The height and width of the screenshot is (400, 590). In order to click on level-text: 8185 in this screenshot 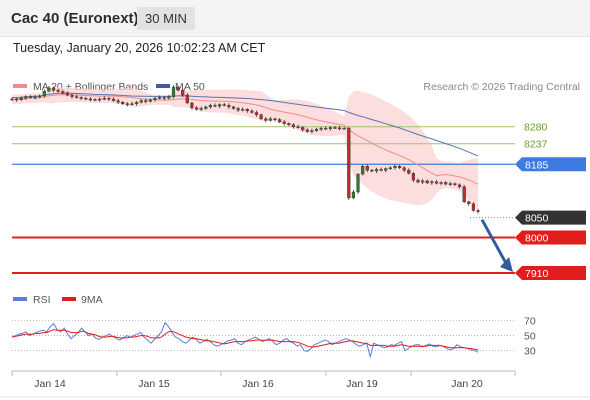, I will do `click(537, 165)`.